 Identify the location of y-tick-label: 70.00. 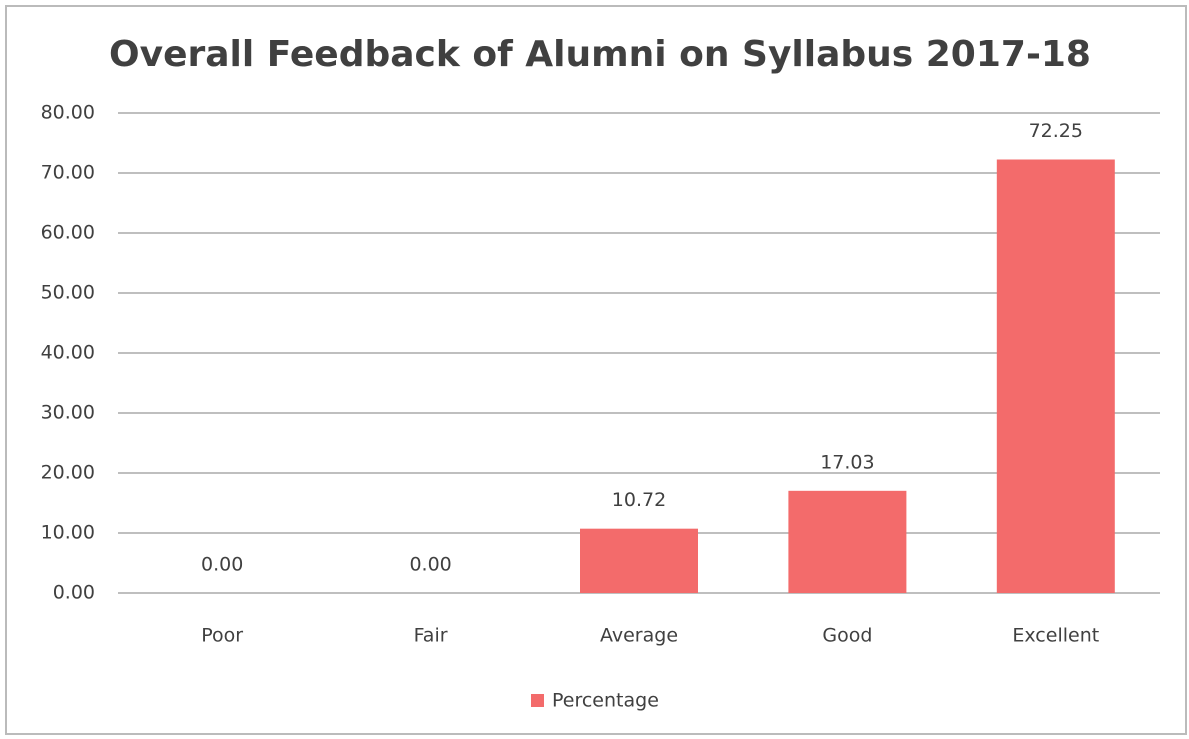
(68, 173).